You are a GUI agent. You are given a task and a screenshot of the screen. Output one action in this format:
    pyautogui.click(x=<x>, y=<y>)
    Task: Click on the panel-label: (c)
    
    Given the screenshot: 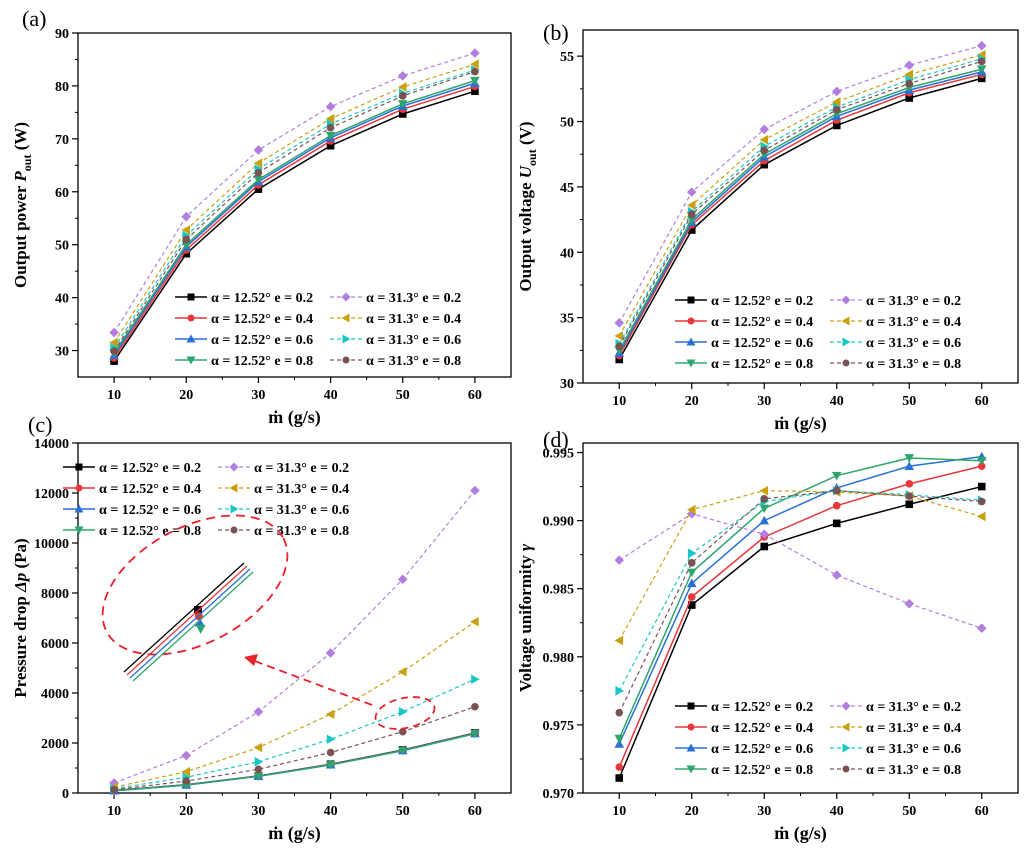 What is the action you would take?
    pyautogui.click(x=40, y=424)
    